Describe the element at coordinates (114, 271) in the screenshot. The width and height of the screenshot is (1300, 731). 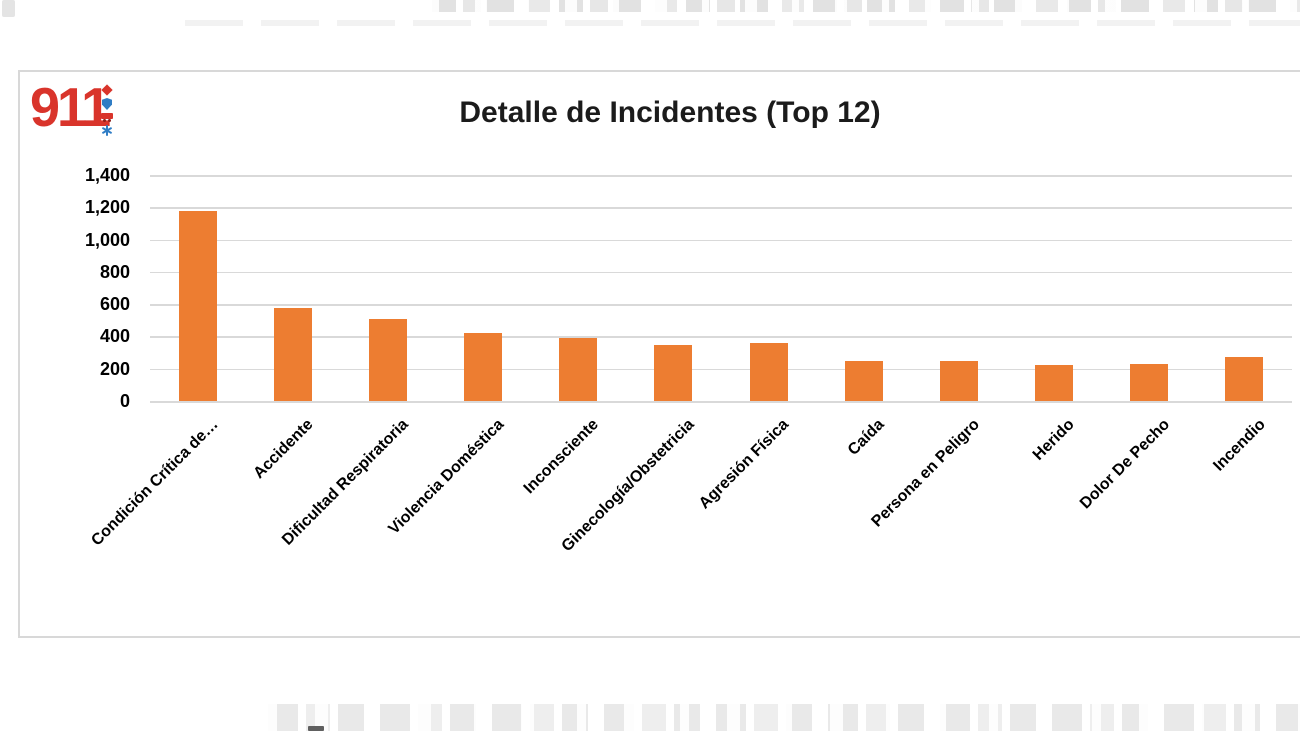
I see `y-axis-tick-label: 800` at that location.